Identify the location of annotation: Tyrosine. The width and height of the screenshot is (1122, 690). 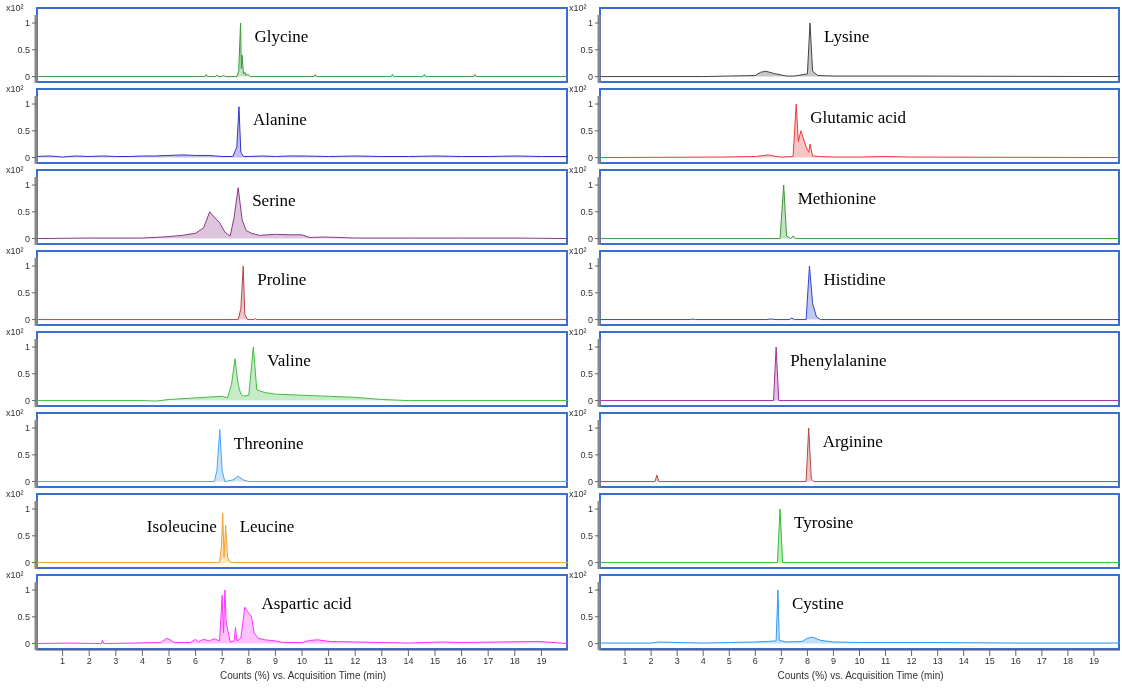
(824, 523).